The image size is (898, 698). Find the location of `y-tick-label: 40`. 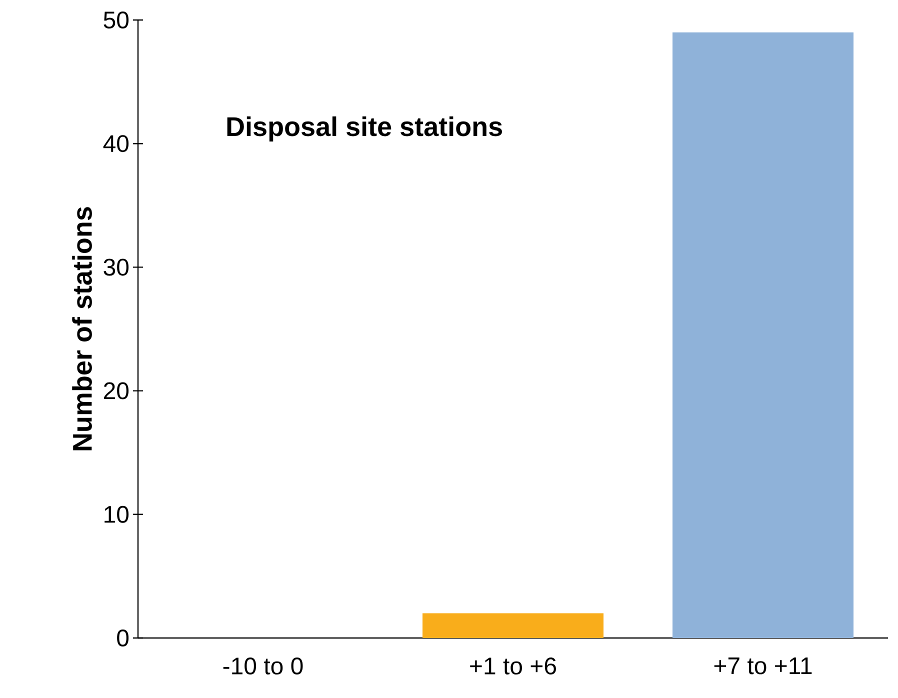

y-tick-label: 40 is located at coordinates (116, 143).